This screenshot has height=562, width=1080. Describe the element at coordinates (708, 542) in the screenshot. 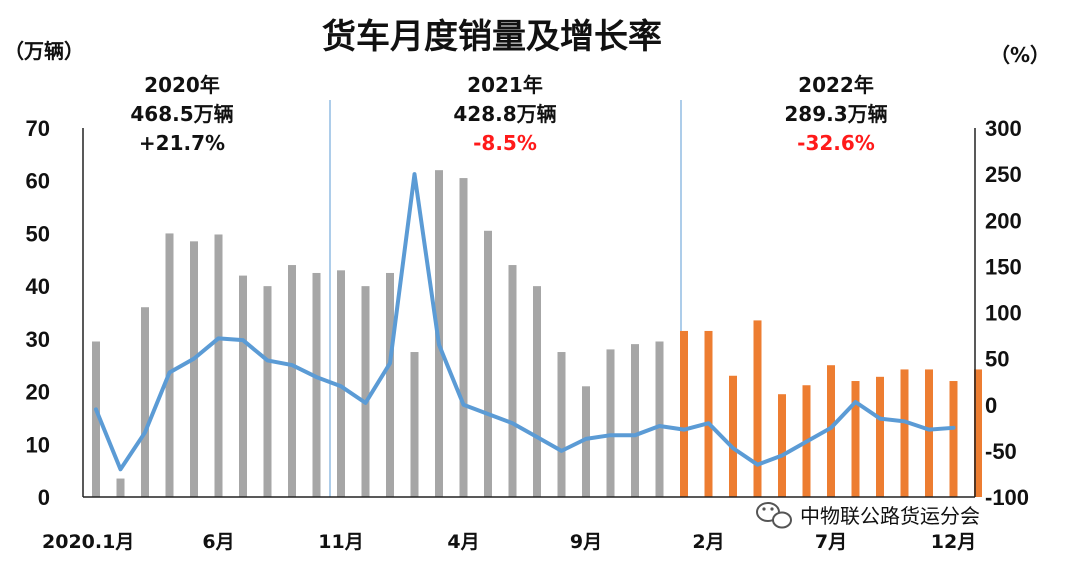

I see `x-axis-tick-label: 2月` at that location.